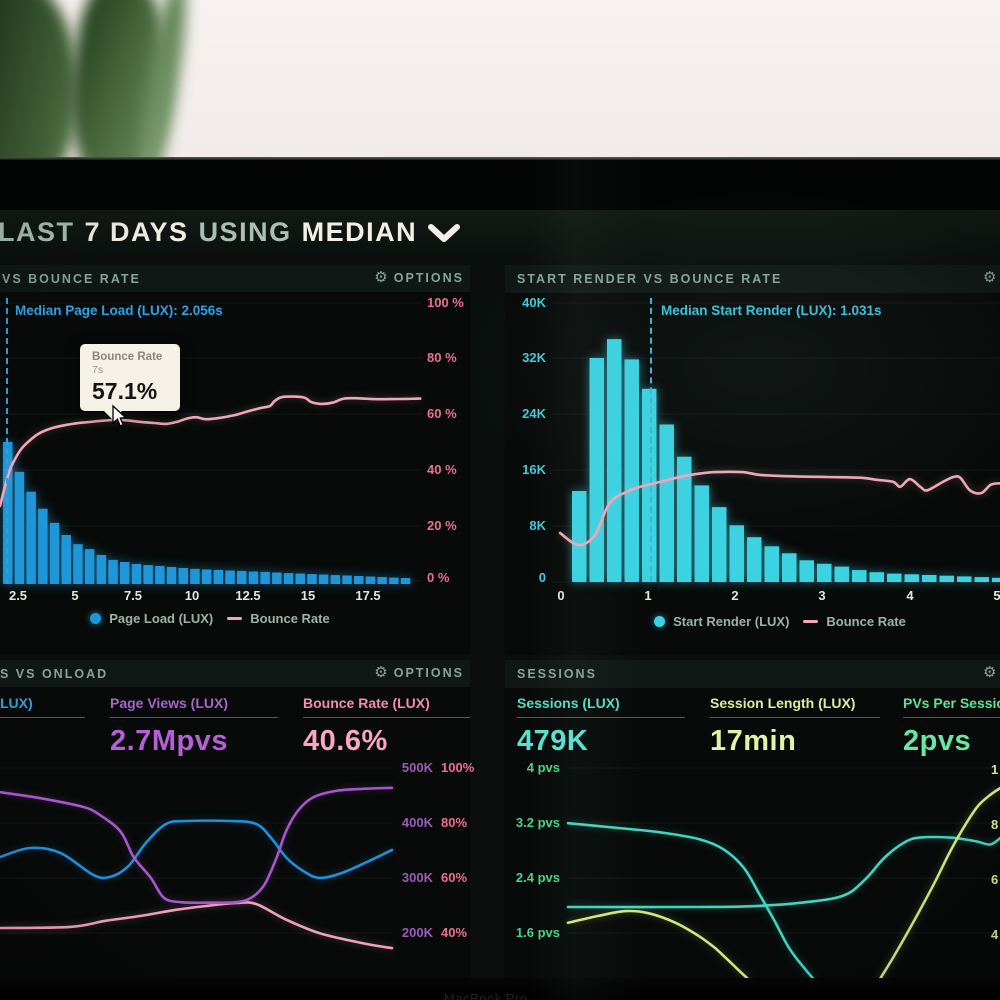 The width and height of the screenshot is (1000, 1000). I want to click on metric-bounce-rate: Bounce Rate (LUX) 40.6%, so click(386, 726).